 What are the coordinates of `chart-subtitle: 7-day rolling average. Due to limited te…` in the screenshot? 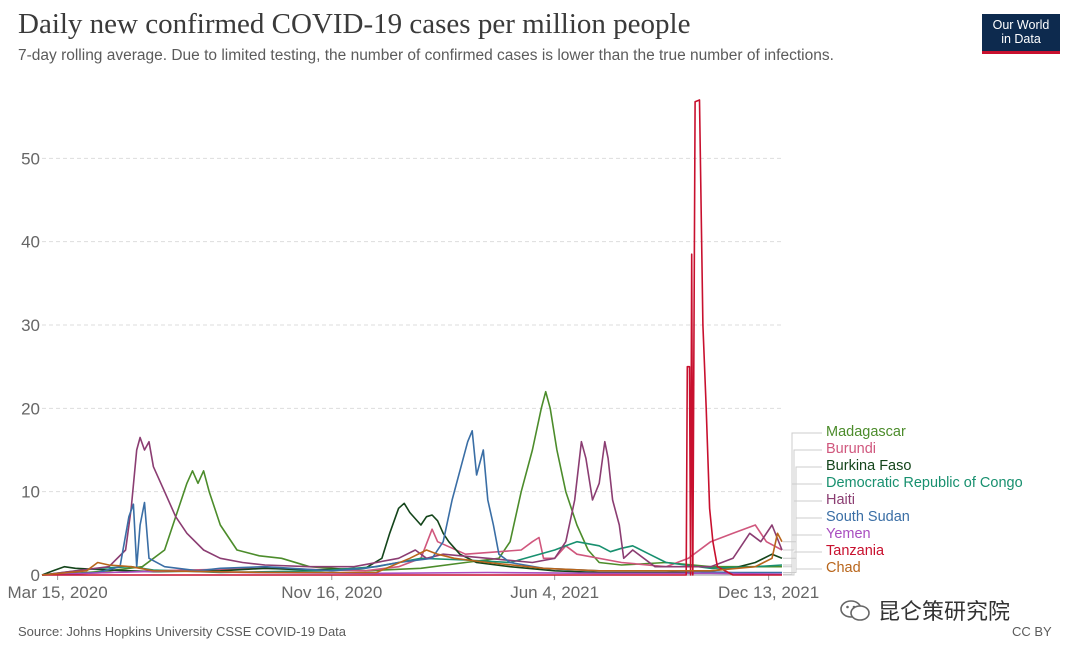 It's located at (426, 55).